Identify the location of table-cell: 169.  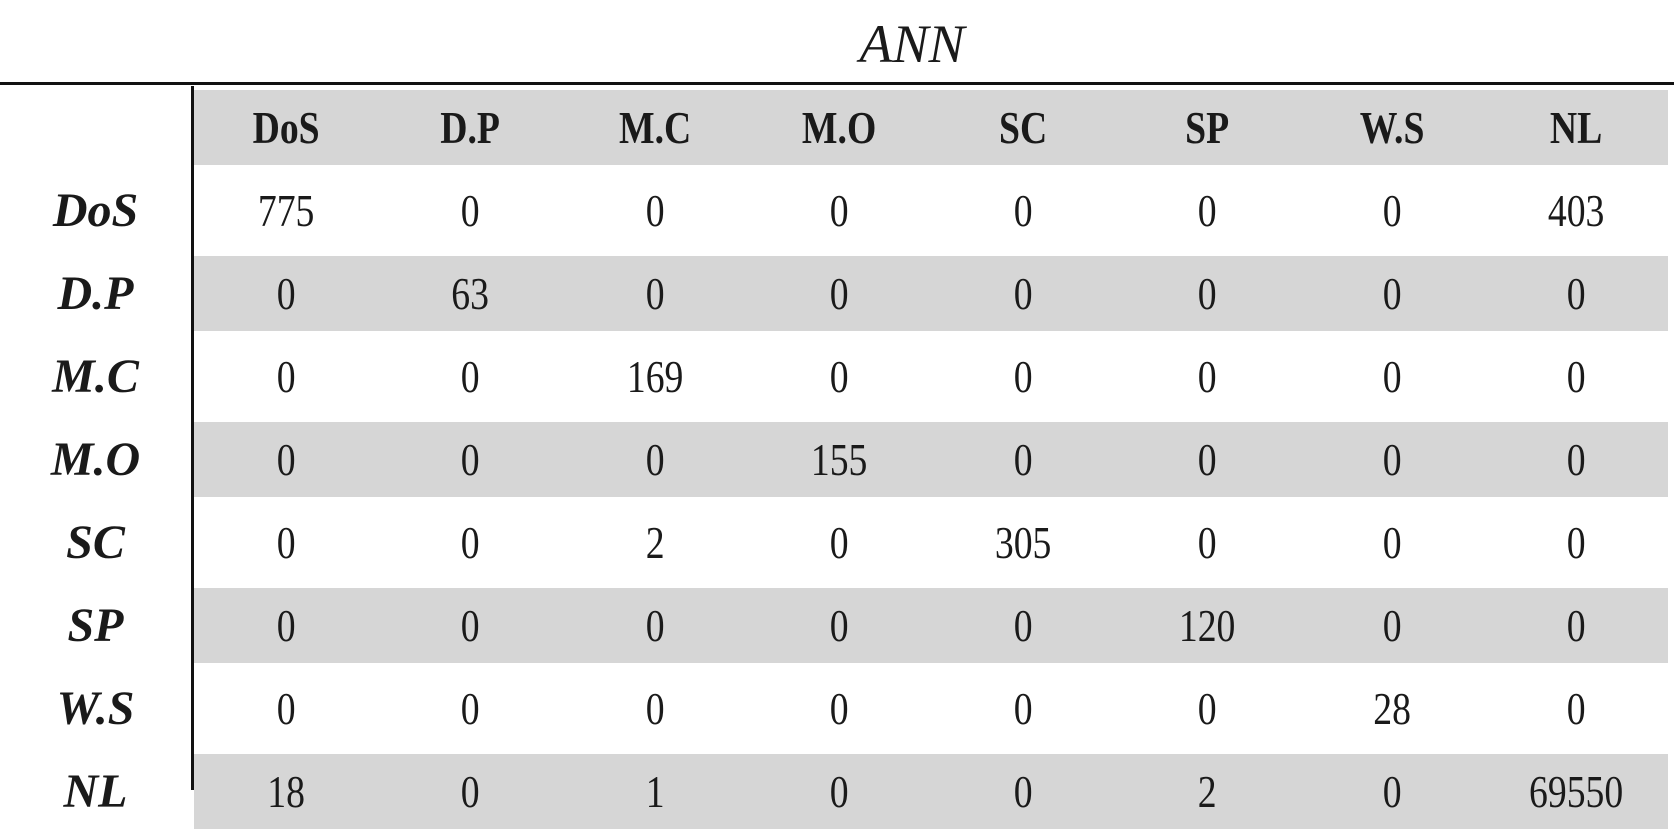
(654, 376).